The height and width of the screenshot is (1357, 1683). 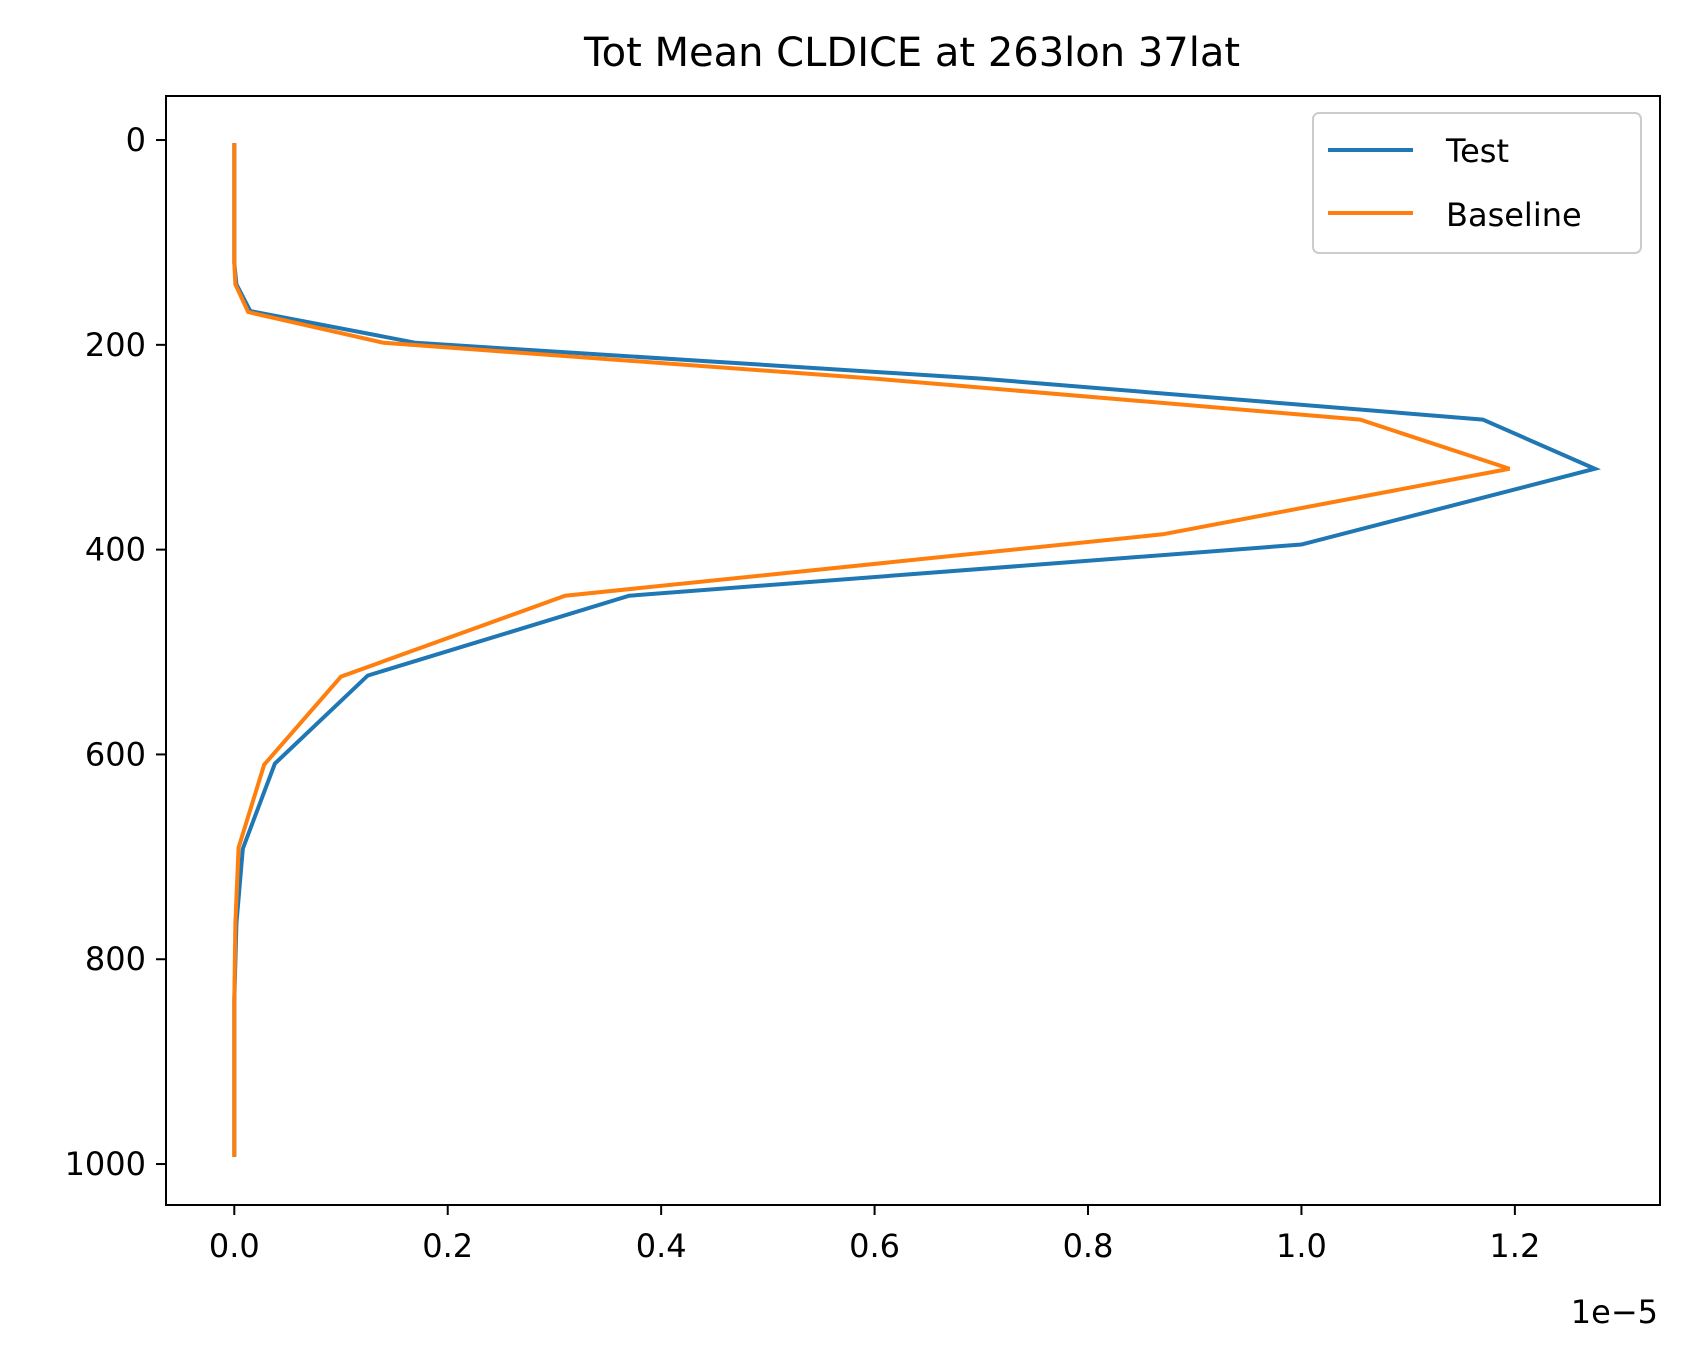 What do you see at coordinates (1088, 1246) in the screenshot?
I see `x-tick-label: 0.8` at bounding box center [1088, 1246].